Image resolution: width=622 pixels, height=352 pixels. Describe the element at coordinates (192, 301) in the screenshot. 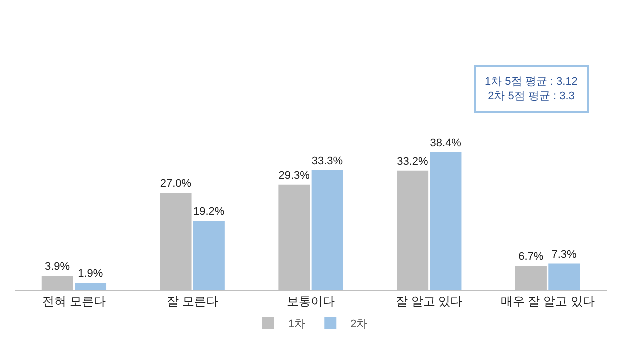

I see `x-tick-label: 잘 모른다` at that location.